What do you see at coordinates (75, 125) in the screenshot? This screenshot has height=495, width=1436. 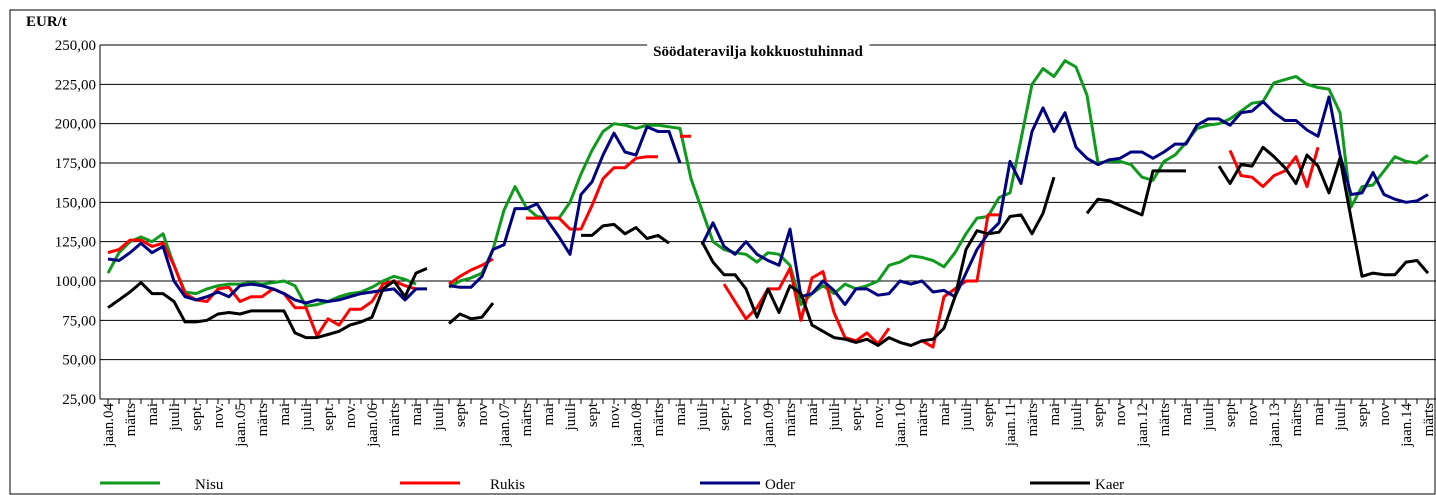 I see `y-tick-label: 200,00` at bounding box center [75, 125].